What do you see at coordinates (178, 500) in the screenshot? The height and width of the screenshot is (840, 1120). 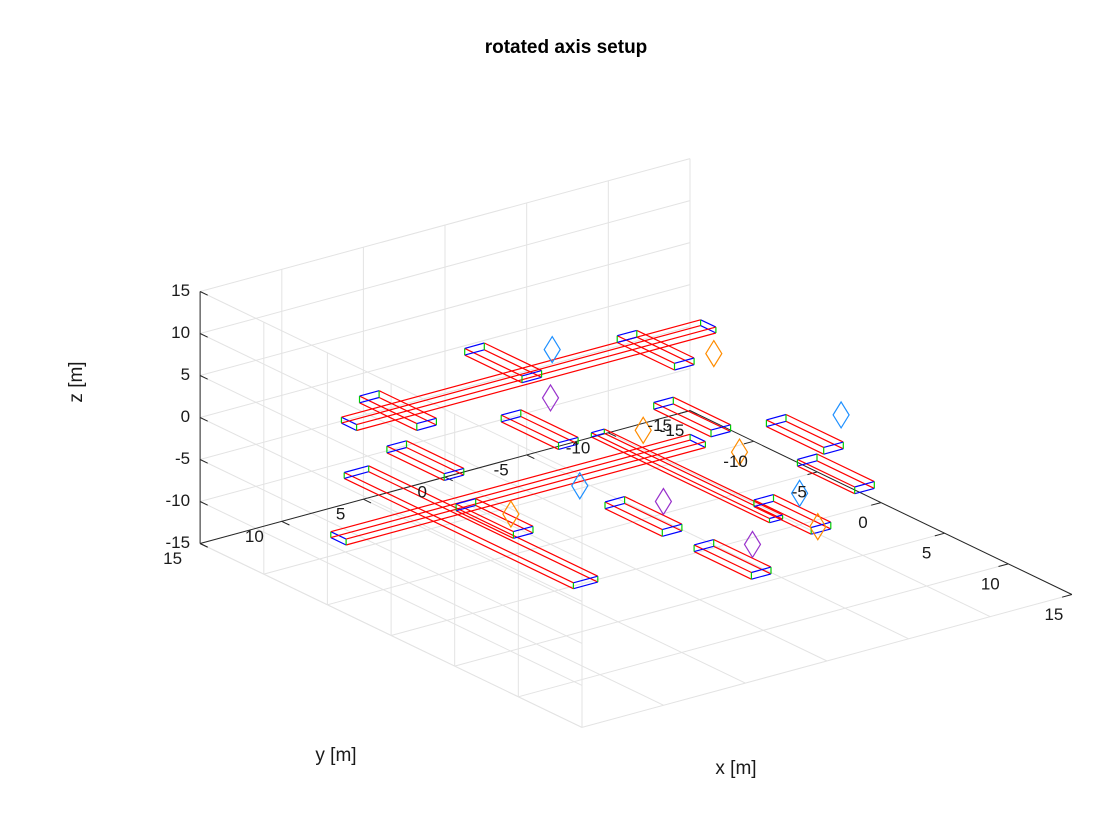 I see `z-tick-label: -10` at bounding box center [178, 500].